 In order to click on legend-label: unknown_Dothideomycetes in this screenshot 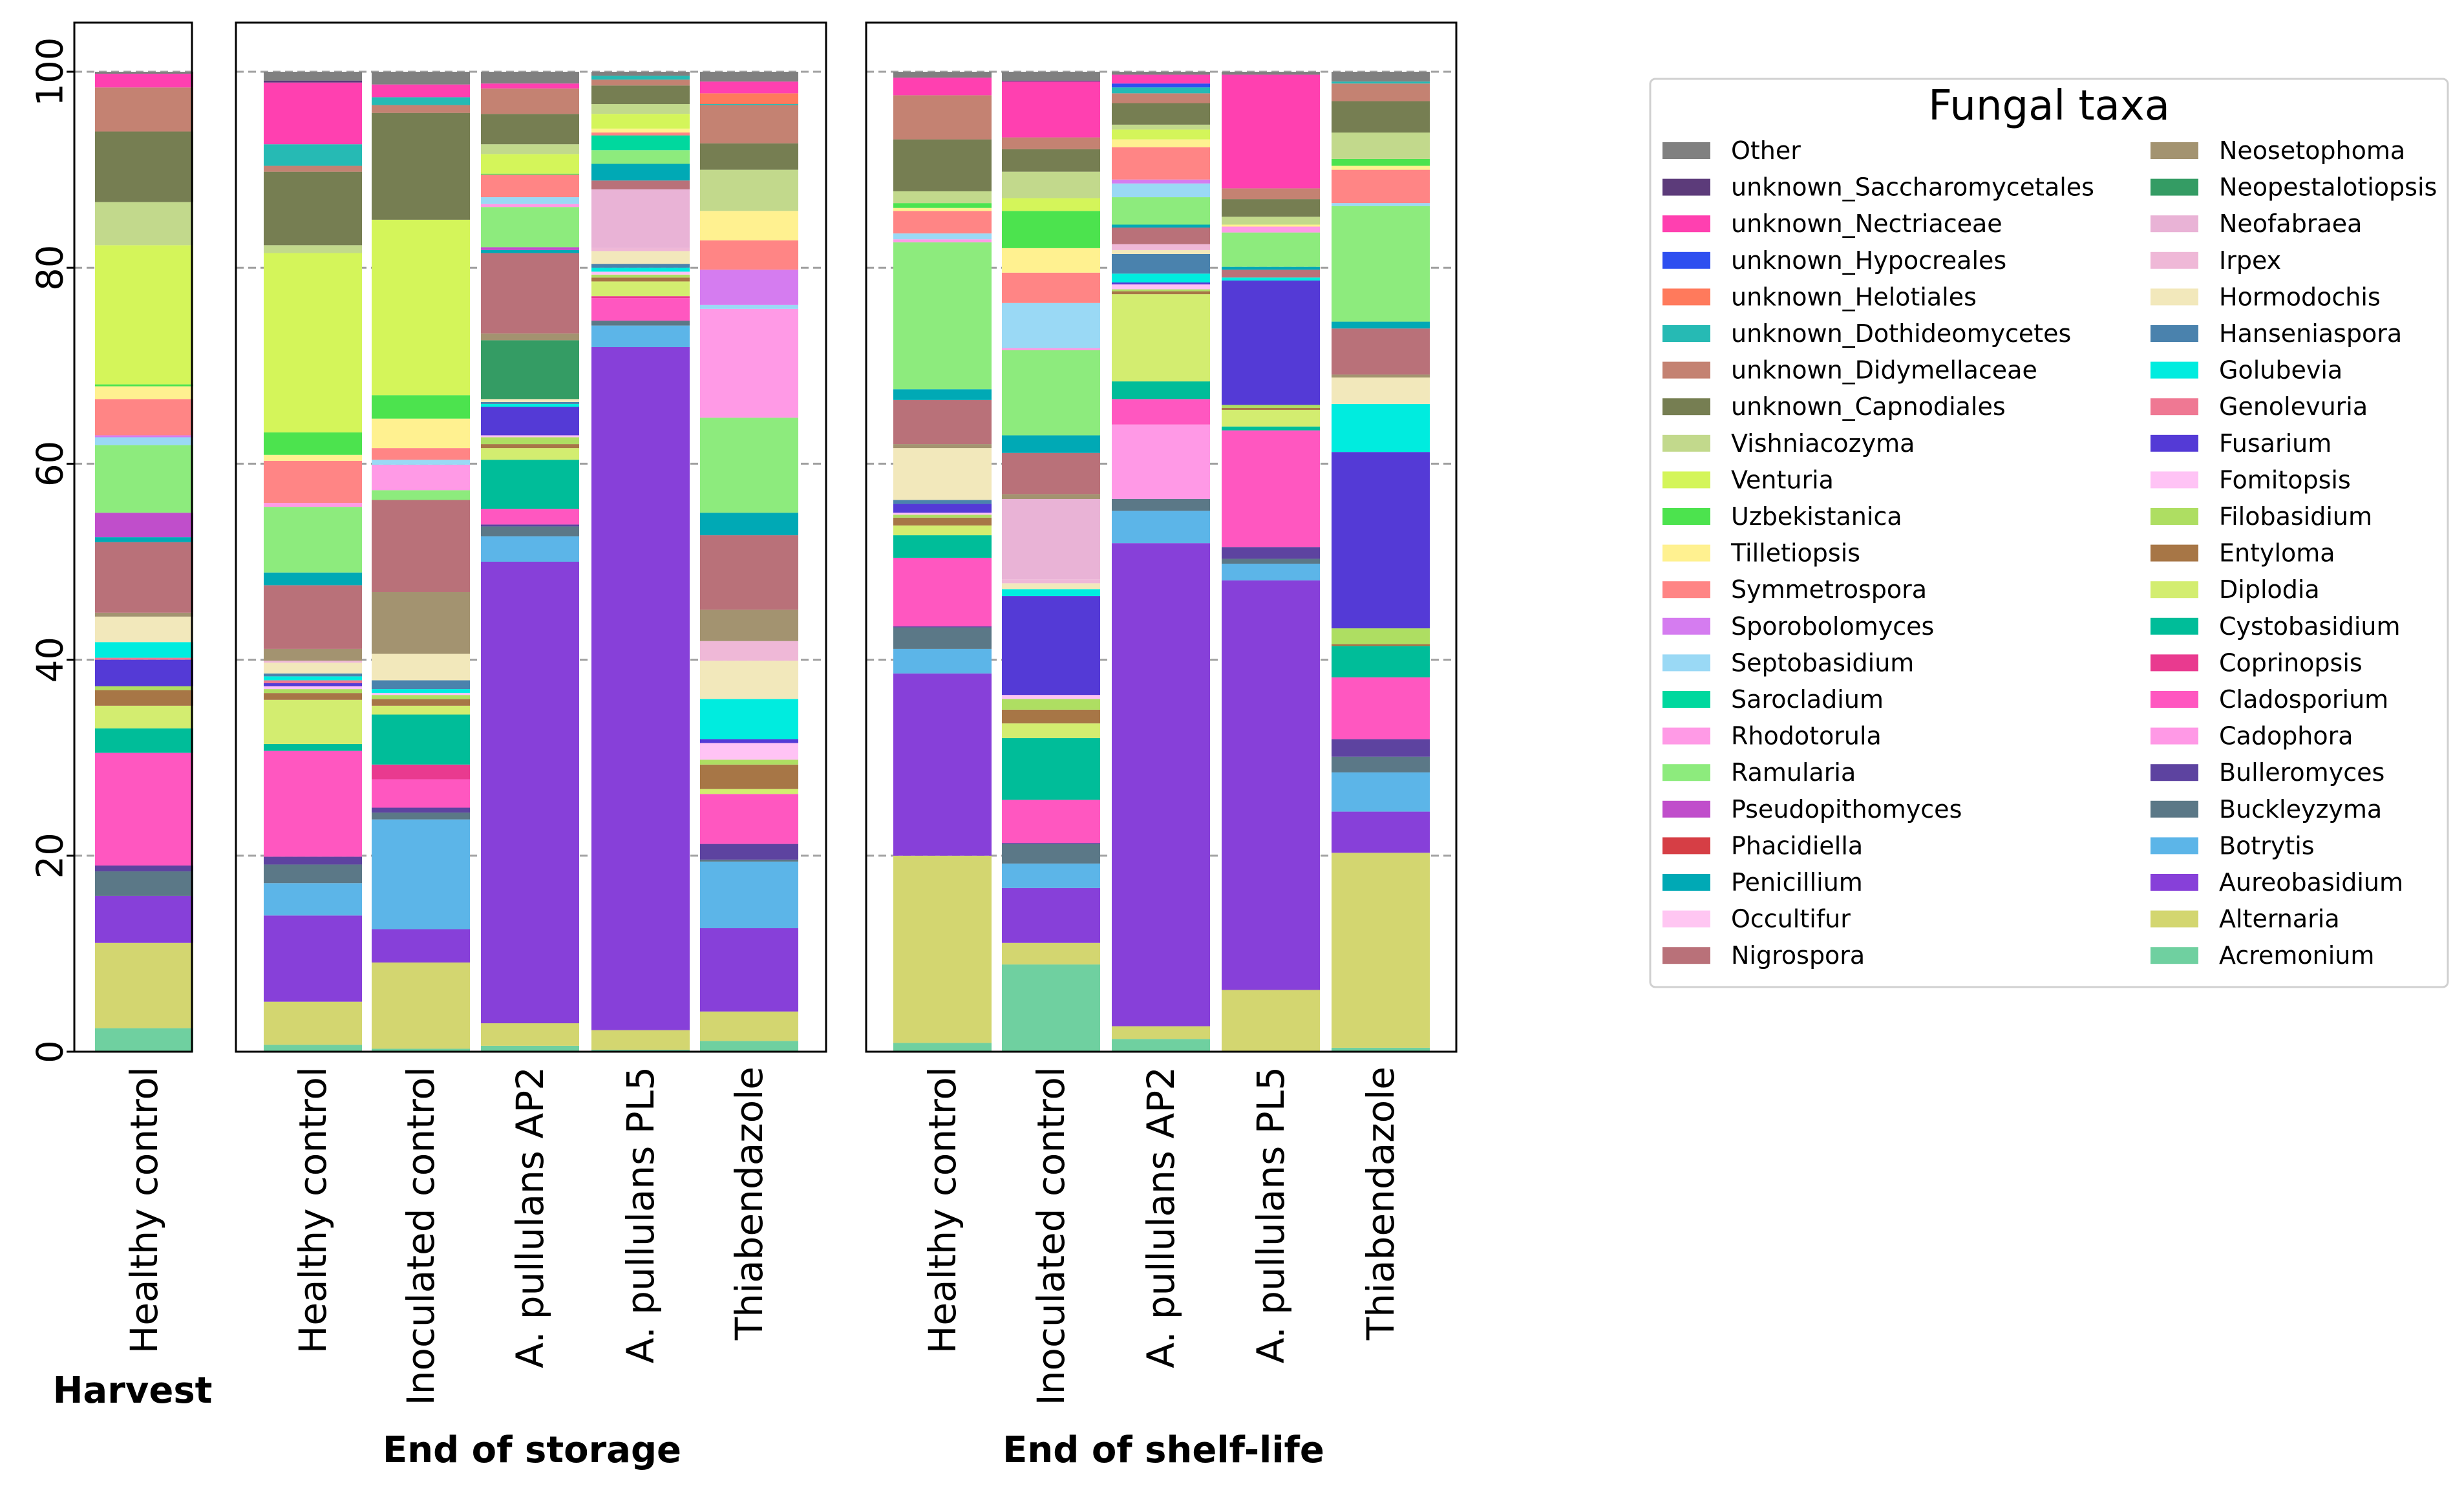, I will do `click(1901, 333)`.